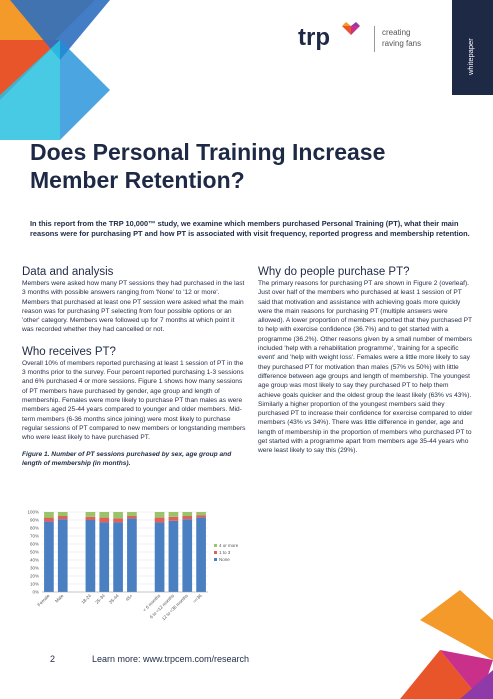 This screenshot has width=493, height=699. I want to click on page-number: 2, so click(53, 659).